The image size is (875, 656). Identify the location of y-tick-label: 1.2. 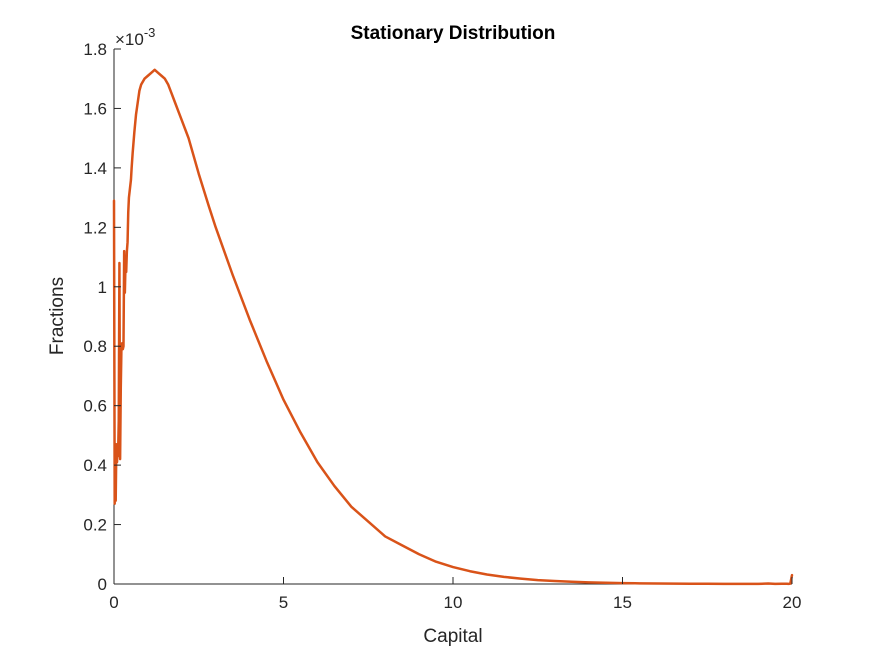
(95, 227).